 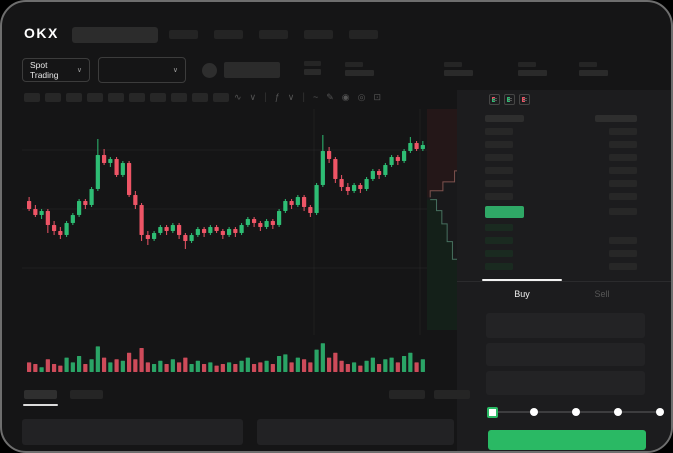 What do you see at coordinates (565, 383) in the screenshot?
I see `total-field` at bounding box center [565, 383].